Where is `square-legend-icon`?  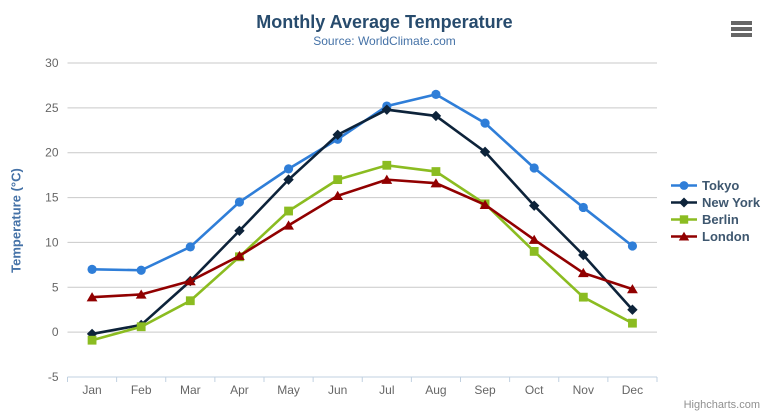 square-legend-icon is located at coordinates (684, 219).